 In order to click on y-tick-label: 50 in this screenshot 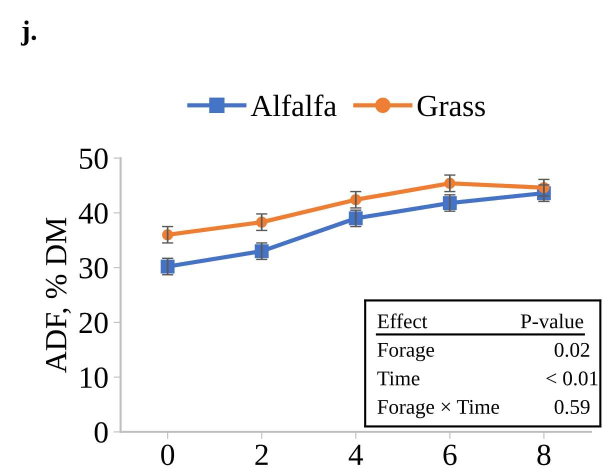, I will do `click(94, 159)`.